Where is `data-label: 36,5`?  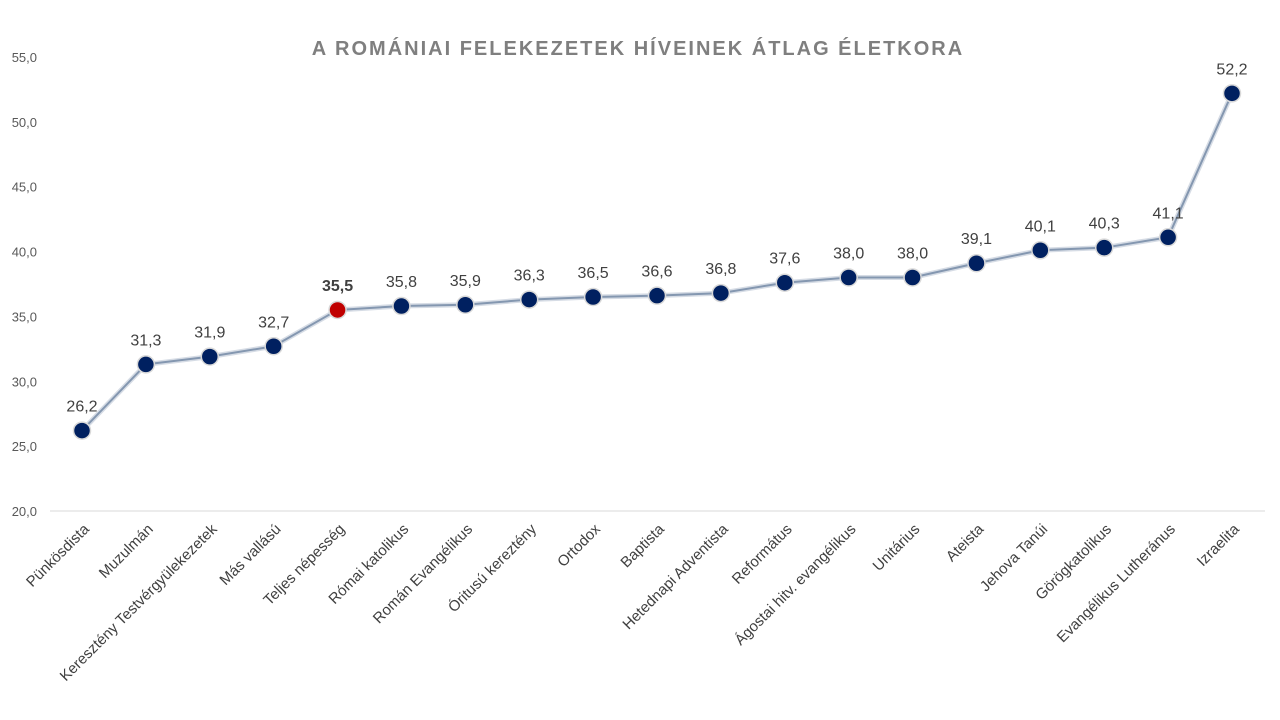
data-label: 36,5 is located at coordinates (593, 273).